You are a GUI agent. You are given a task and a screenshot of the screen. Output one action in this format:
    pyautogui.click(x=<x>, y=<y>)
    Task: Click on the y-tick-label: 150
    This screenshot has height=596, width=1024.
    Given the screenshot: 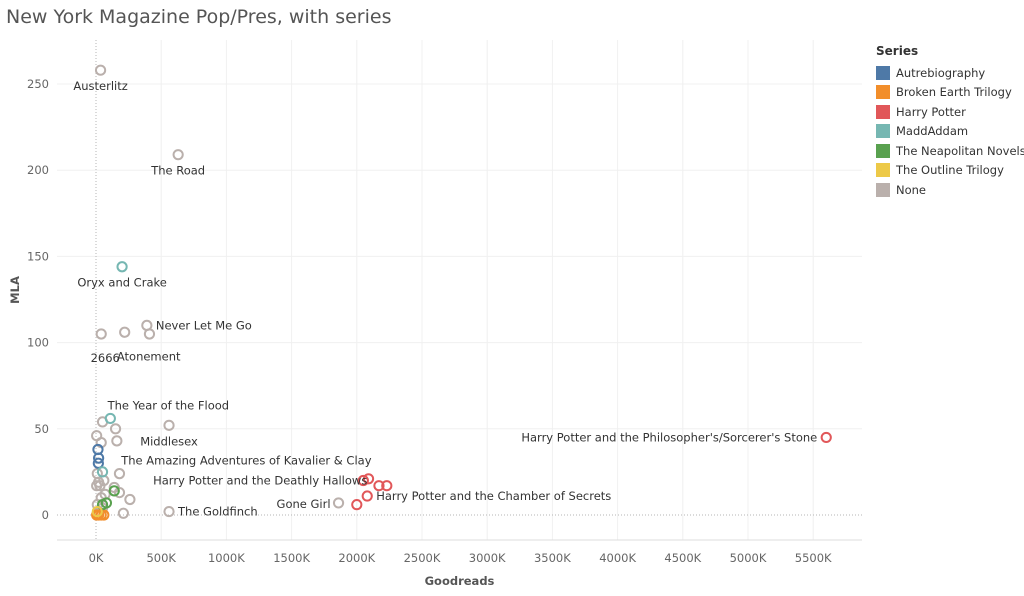 What is the action you would take?
    pyautogui.click(x=38, y=256)
    